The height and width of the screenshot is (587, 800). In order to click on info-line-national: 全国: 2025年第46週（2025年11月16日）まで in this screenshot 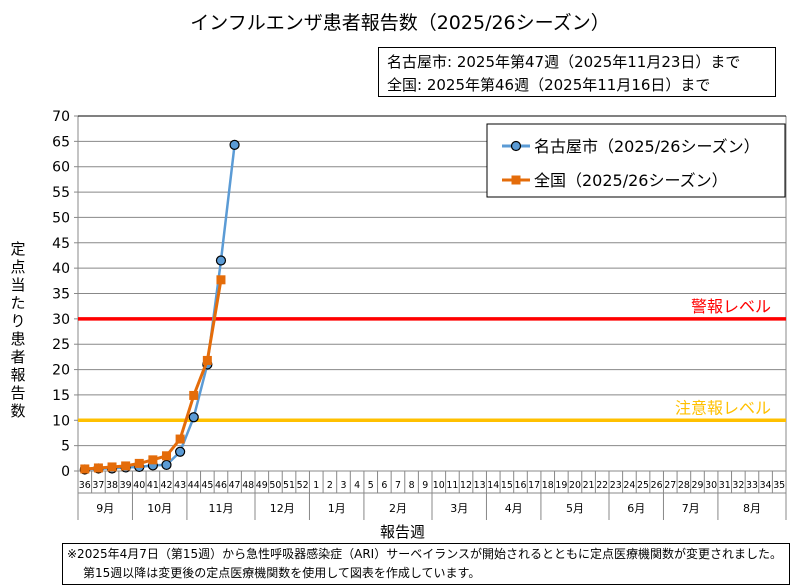, I will do `click(549, 85)`.